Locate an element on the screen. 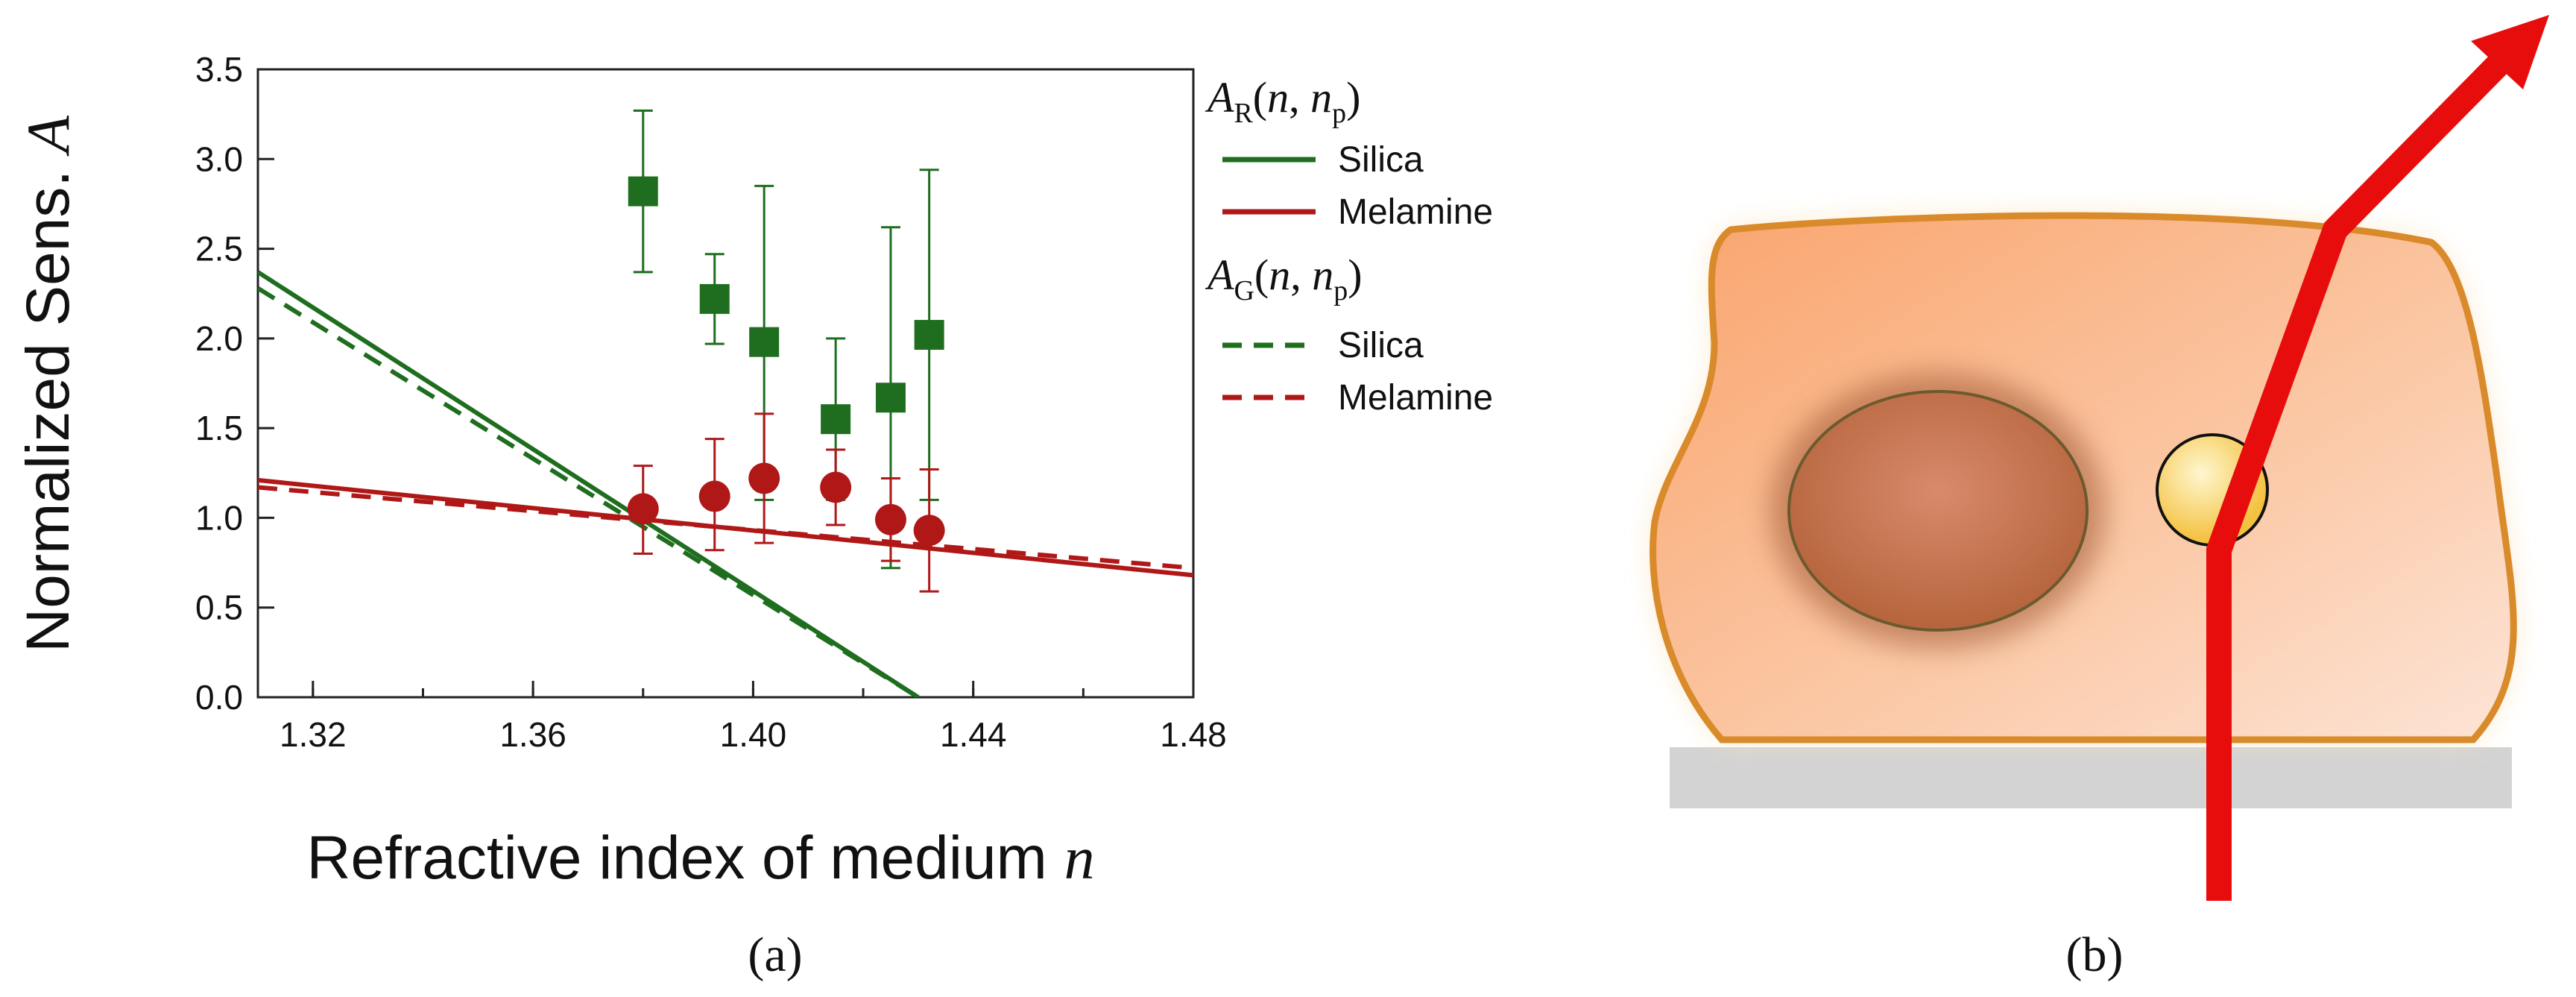 This screenshot has height=997, width=2576. x-tick-label: 1.44 is located at coordinates (973, 734).